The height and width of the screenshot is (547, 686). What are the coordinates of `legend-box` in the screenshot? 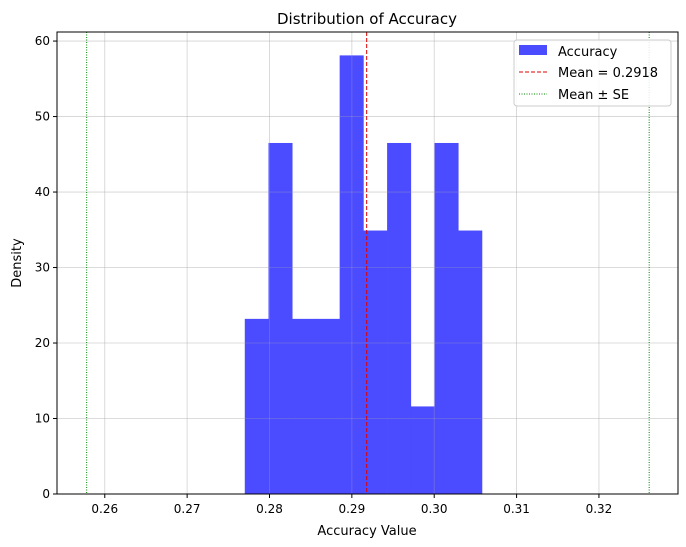 It's located at (592, 73).